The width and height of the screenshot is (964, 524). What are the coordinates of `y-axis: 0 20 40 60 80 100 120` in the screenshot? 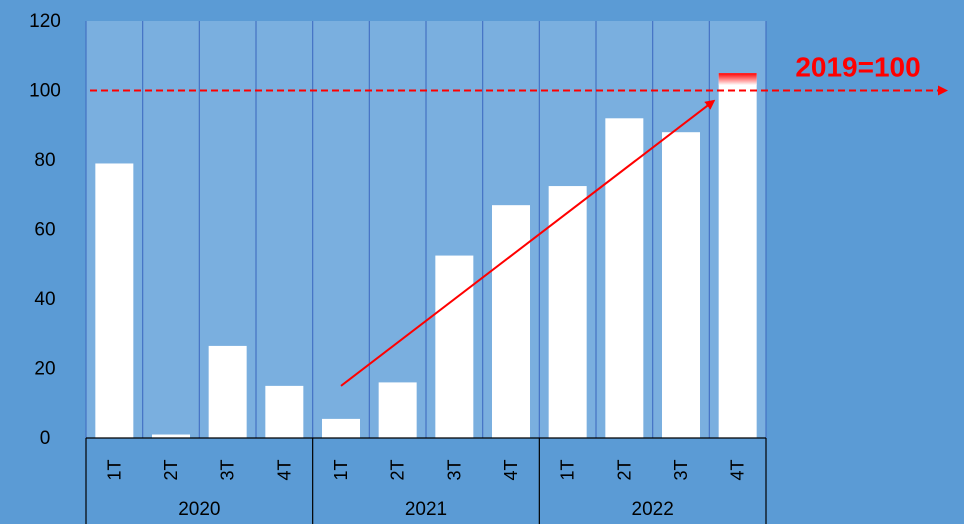 It's located at (45, 230).